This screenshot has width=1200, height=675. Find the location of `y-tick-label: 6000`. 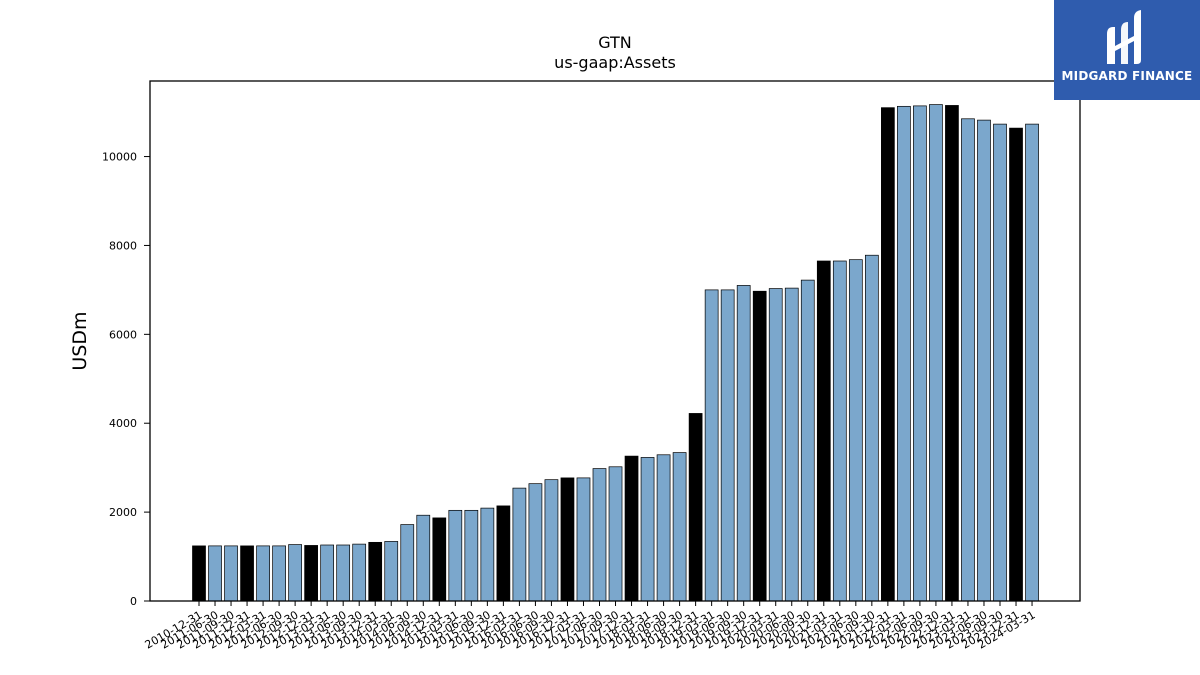

y-tick-label: 6000 is located at coordinates (123, 334).